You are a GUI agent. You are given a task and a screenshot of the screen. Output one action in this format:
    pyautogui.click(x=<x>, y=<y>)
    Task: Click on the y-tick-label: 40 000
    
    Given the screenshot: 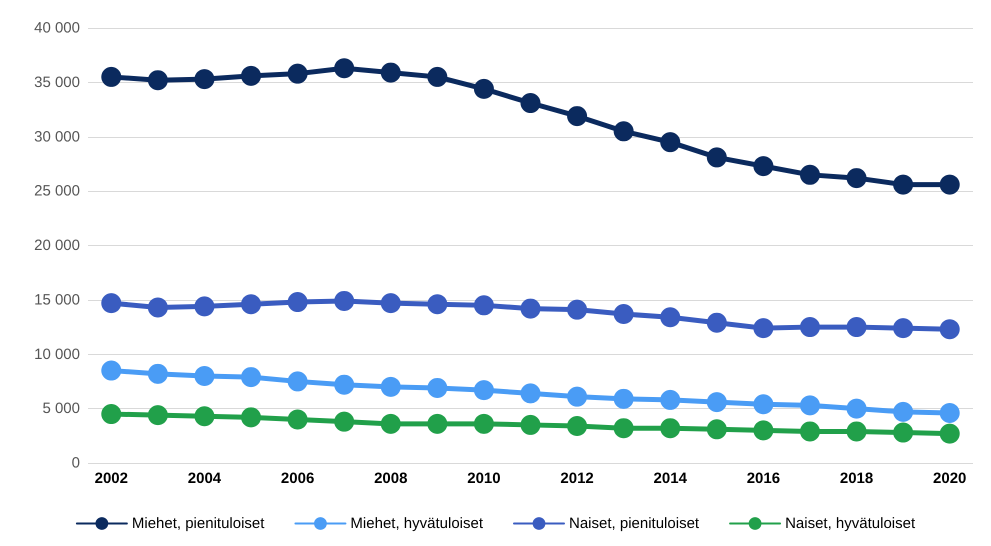 What is the action you would take?
    pyautogui.click(x=57, y=28)
    